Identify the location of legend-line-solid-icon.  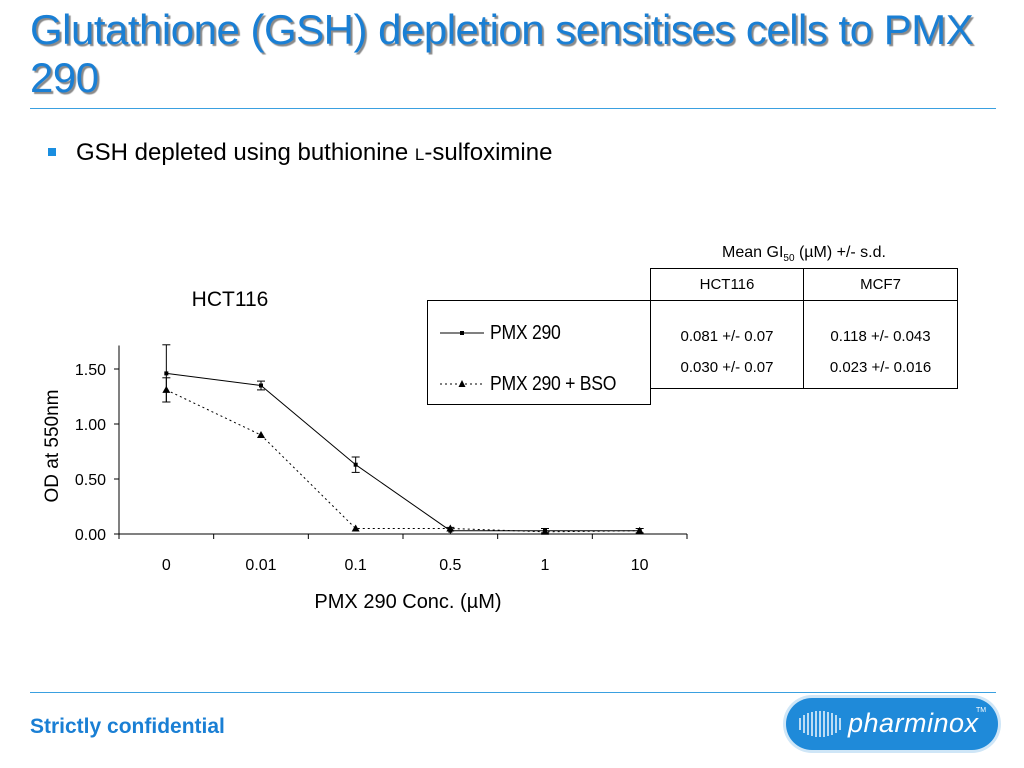
(462, 333).